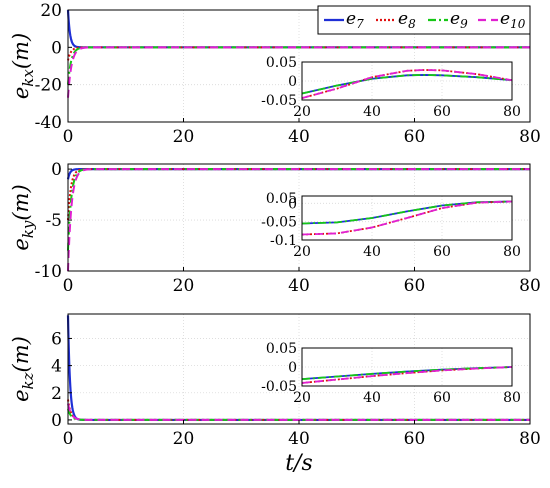  I want to click on legend-box, so click(424, 20).